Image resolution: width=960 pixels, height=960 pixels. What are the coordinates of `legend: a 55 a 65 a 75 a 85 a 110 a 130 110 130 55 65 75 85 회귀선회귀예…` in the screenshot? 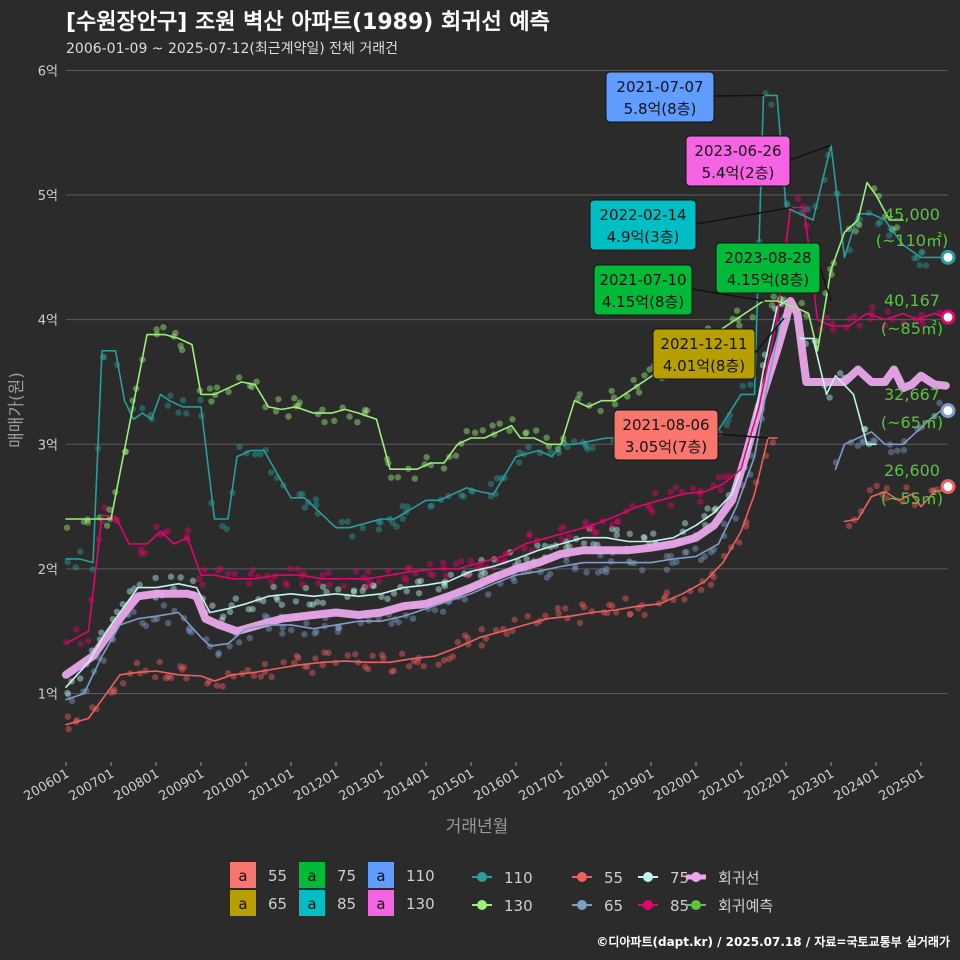 It's located at (501, 889).